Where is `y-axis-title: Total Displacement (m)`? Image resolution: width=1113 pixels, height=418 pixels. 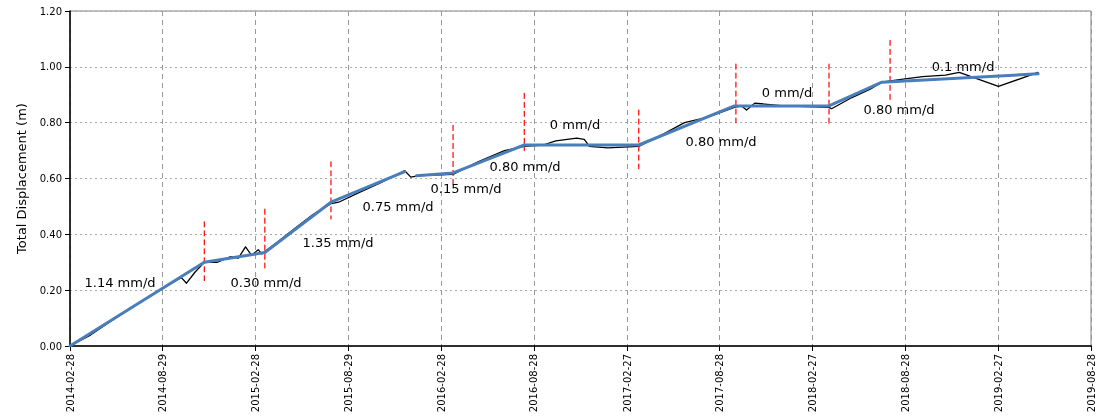
y-axis-title: Total Displacement (m) is located at coordinates (21, 179).